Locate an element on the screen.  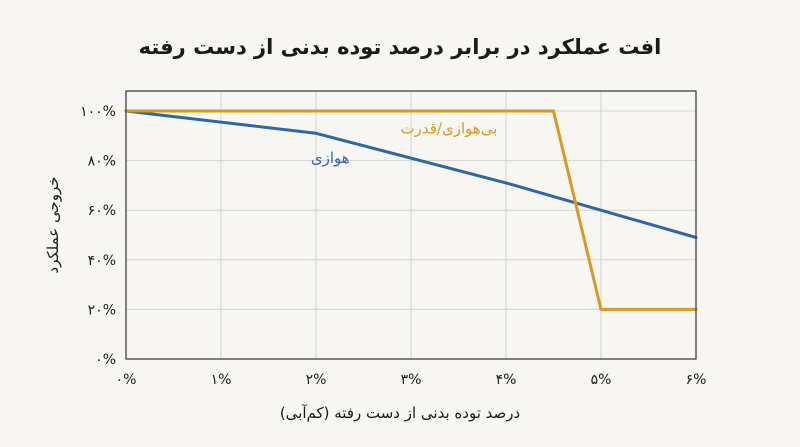
series-label-1: بی‌هوازی/قدرت is located at coordinates (449, 128).